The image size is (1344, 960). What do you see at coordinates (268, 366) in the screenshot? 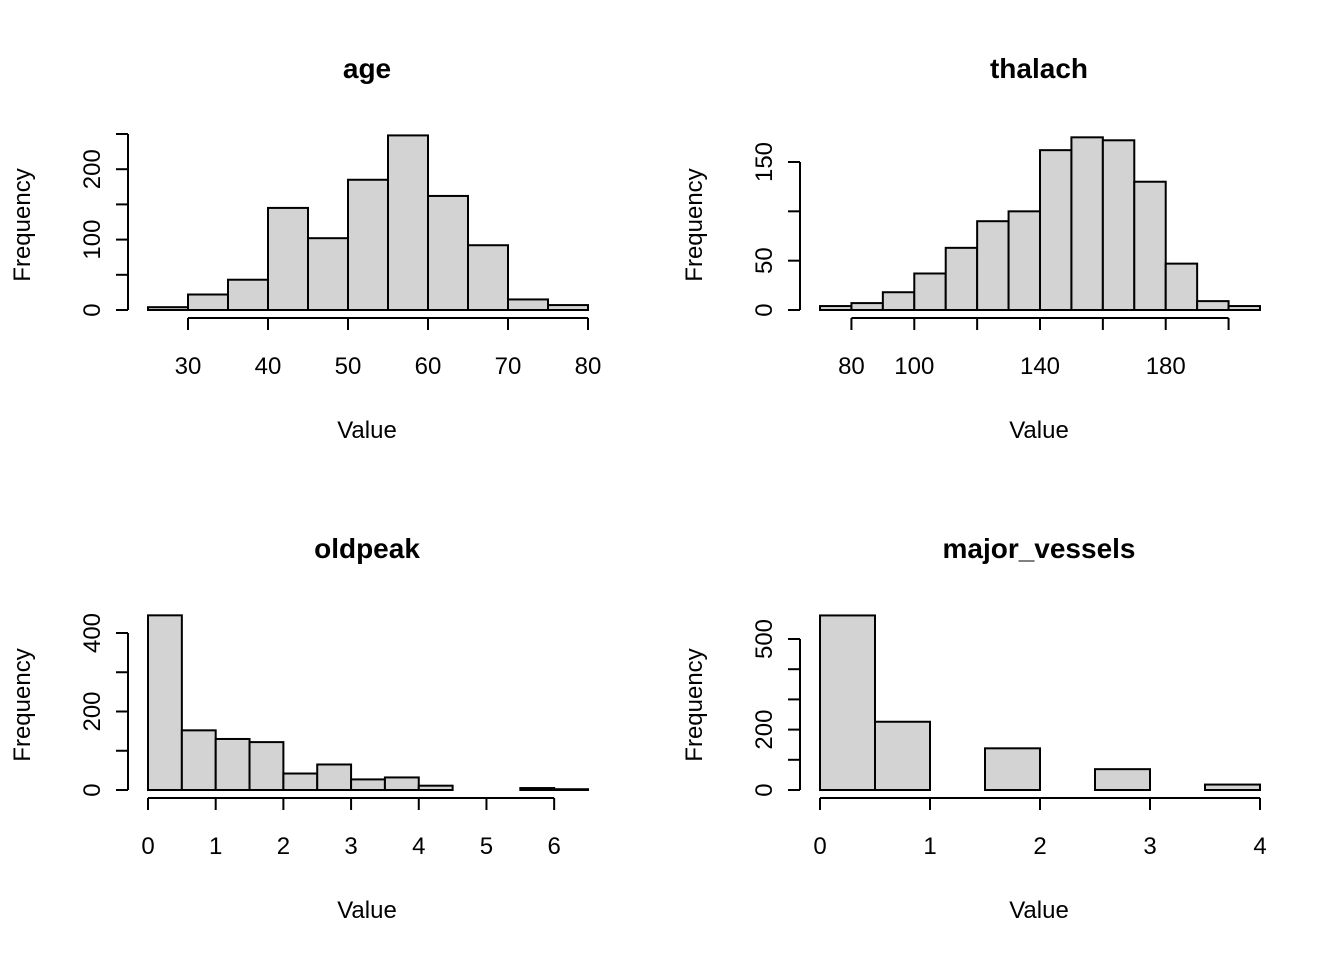
I see `x-tick-label: 40` at bounding box center [268, 366].